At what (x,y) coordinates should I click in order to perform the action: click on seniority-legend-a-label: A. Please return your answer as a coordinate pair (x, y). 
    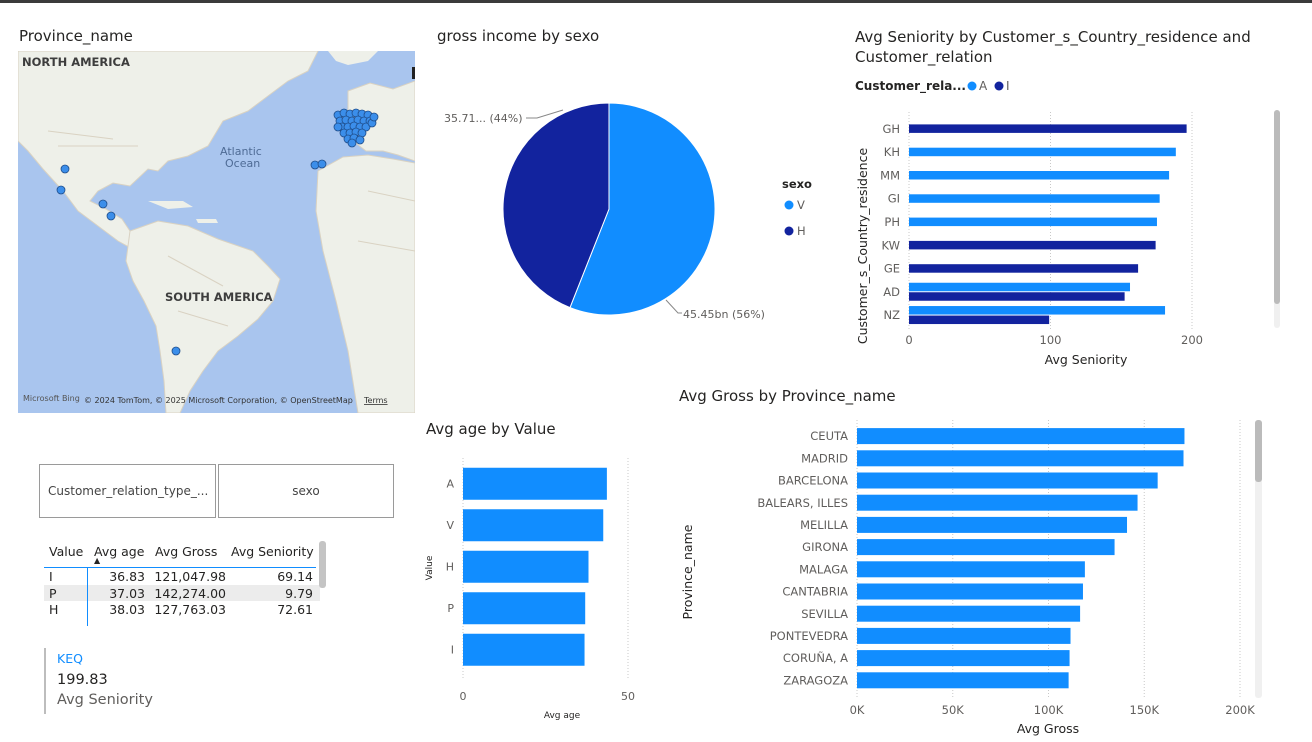
    Looking at the image, I should click on (983, 86).